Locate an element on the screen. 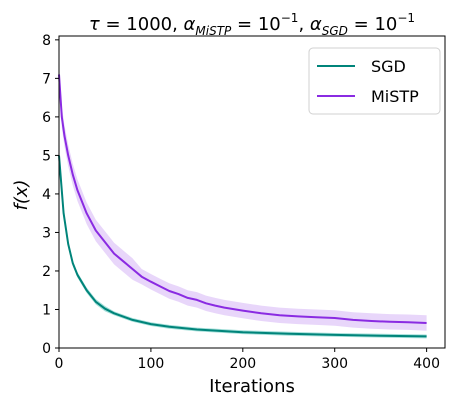 The image size is (456, 408). x-tick-label: 300 is located at coordinates (334, 364).